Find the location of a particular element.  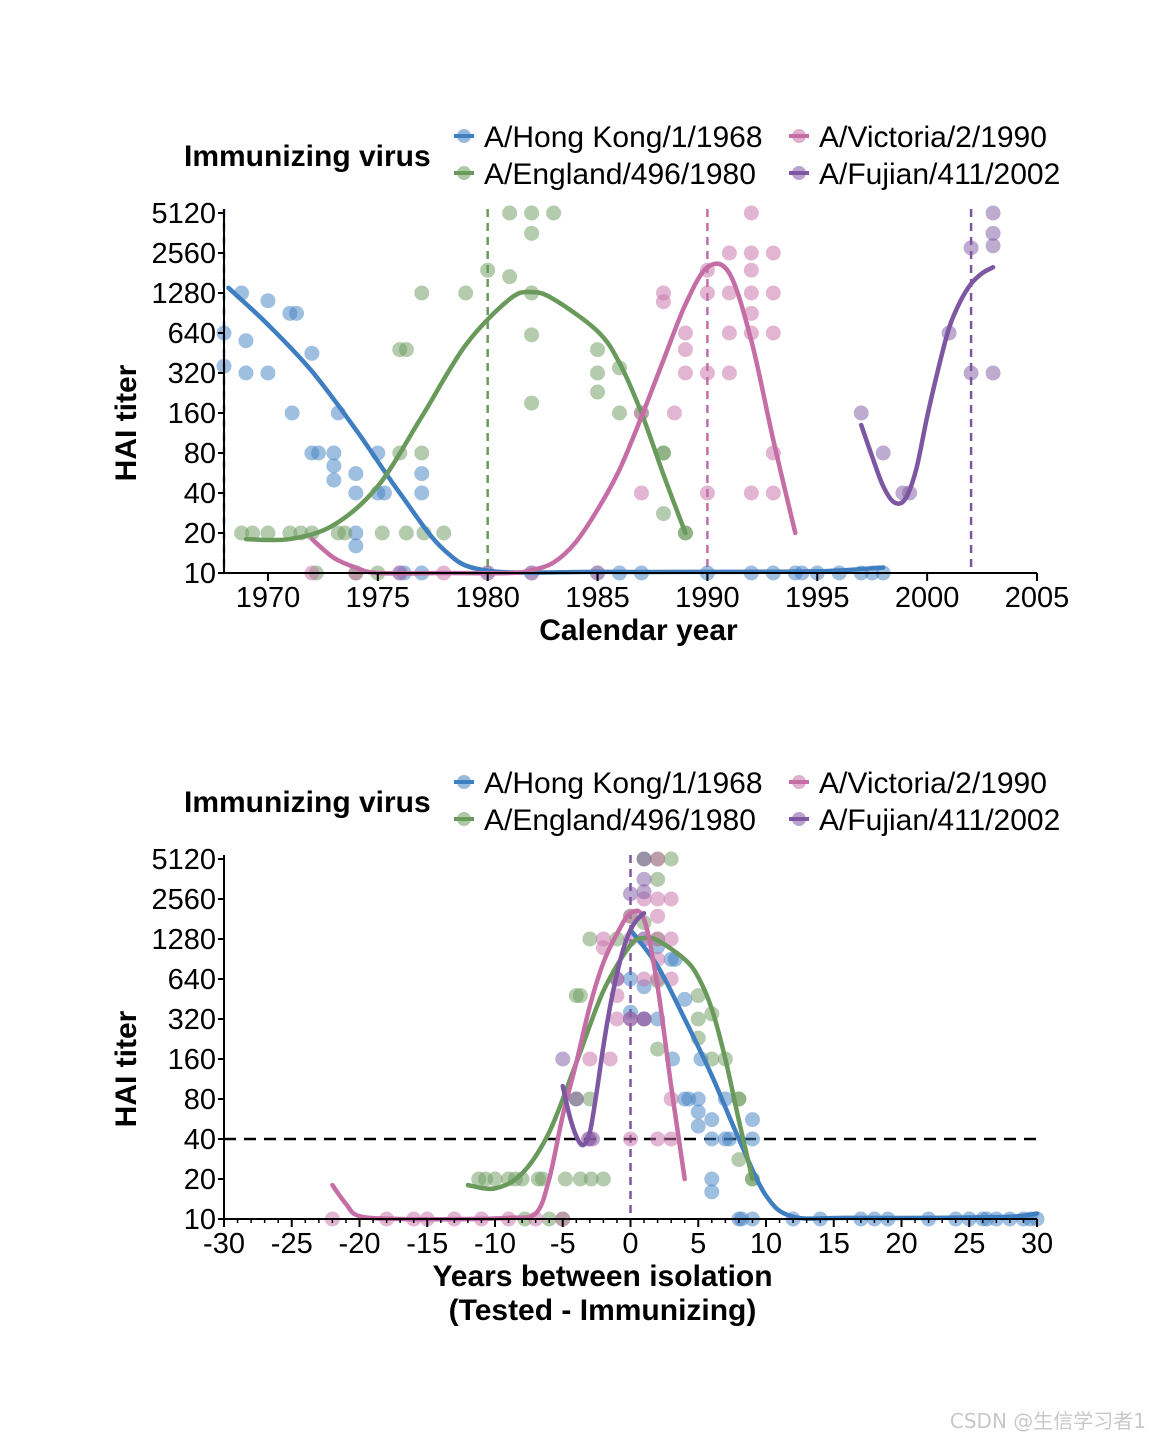

x-tick-label: 1985 is located at coordinates (597, 598).